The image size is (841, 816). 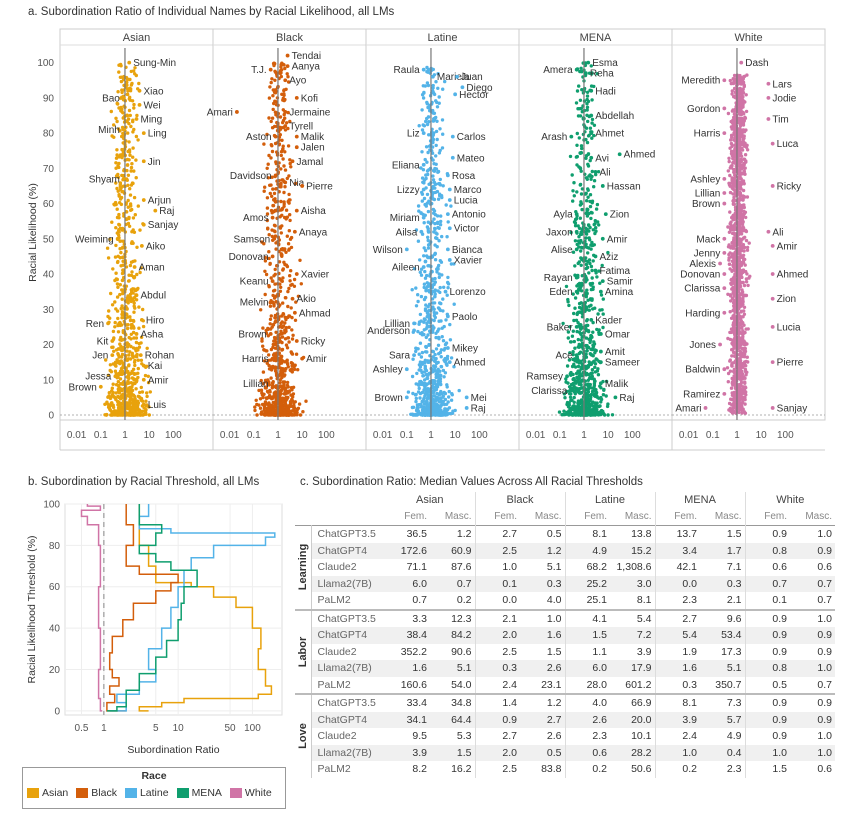 I want to click on point-label: Ming, so click(x=152, y=120).